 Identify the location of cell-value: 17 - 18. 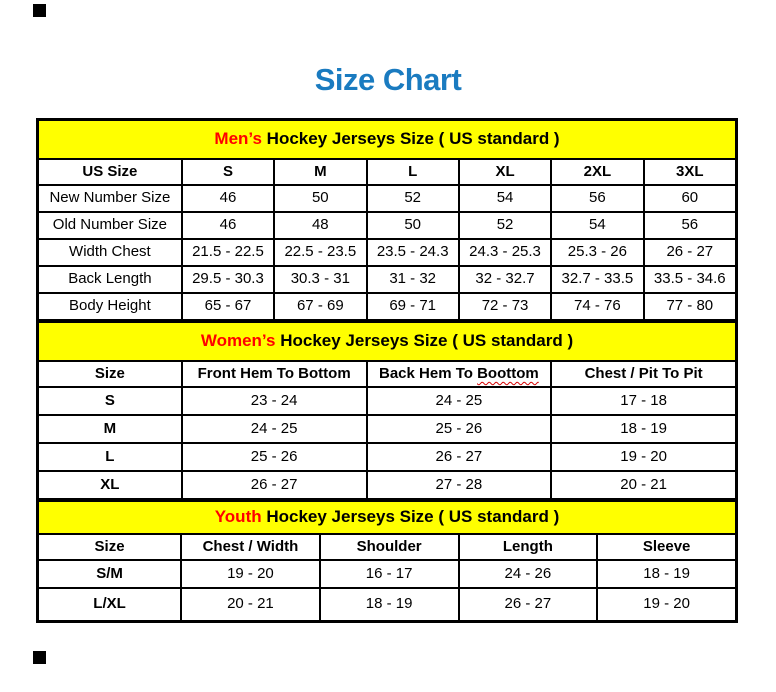
(643, 401).